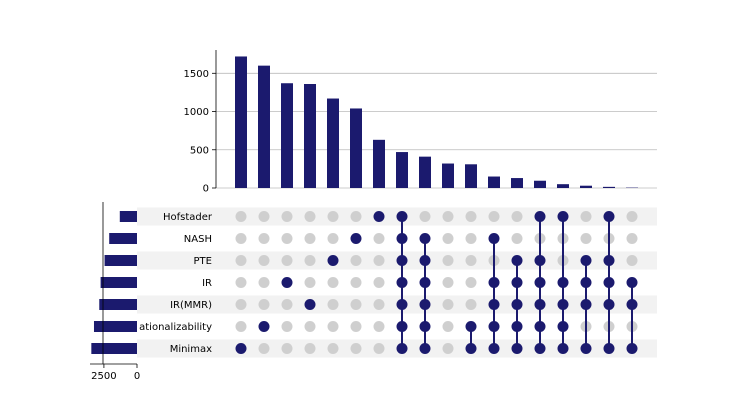 This screenshot has width=729, height=416. I want to click on set-label-ir: IR, so click(207, 283).